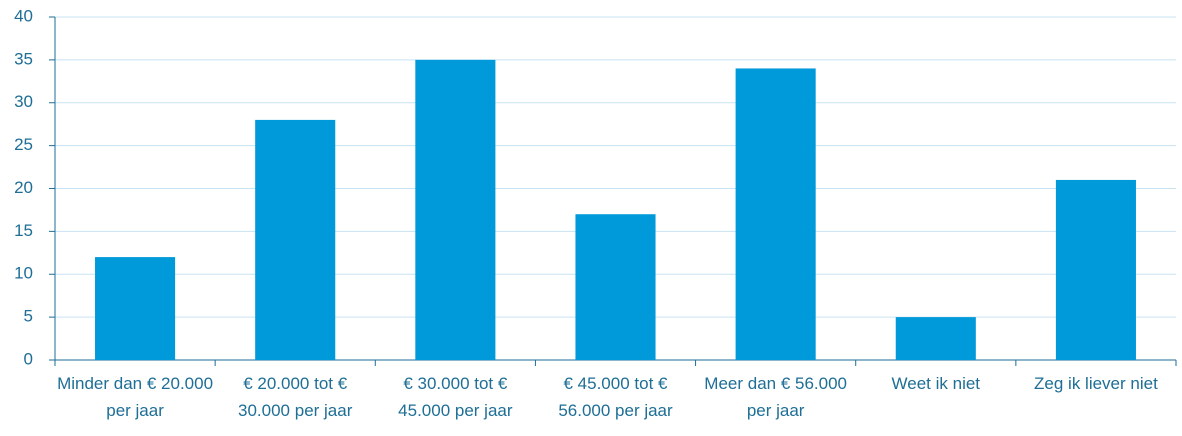  What do you see at coordinates (23, 101) in the screenshot?
I see `y-tick-label: 30` at bounding box center [23, 101].